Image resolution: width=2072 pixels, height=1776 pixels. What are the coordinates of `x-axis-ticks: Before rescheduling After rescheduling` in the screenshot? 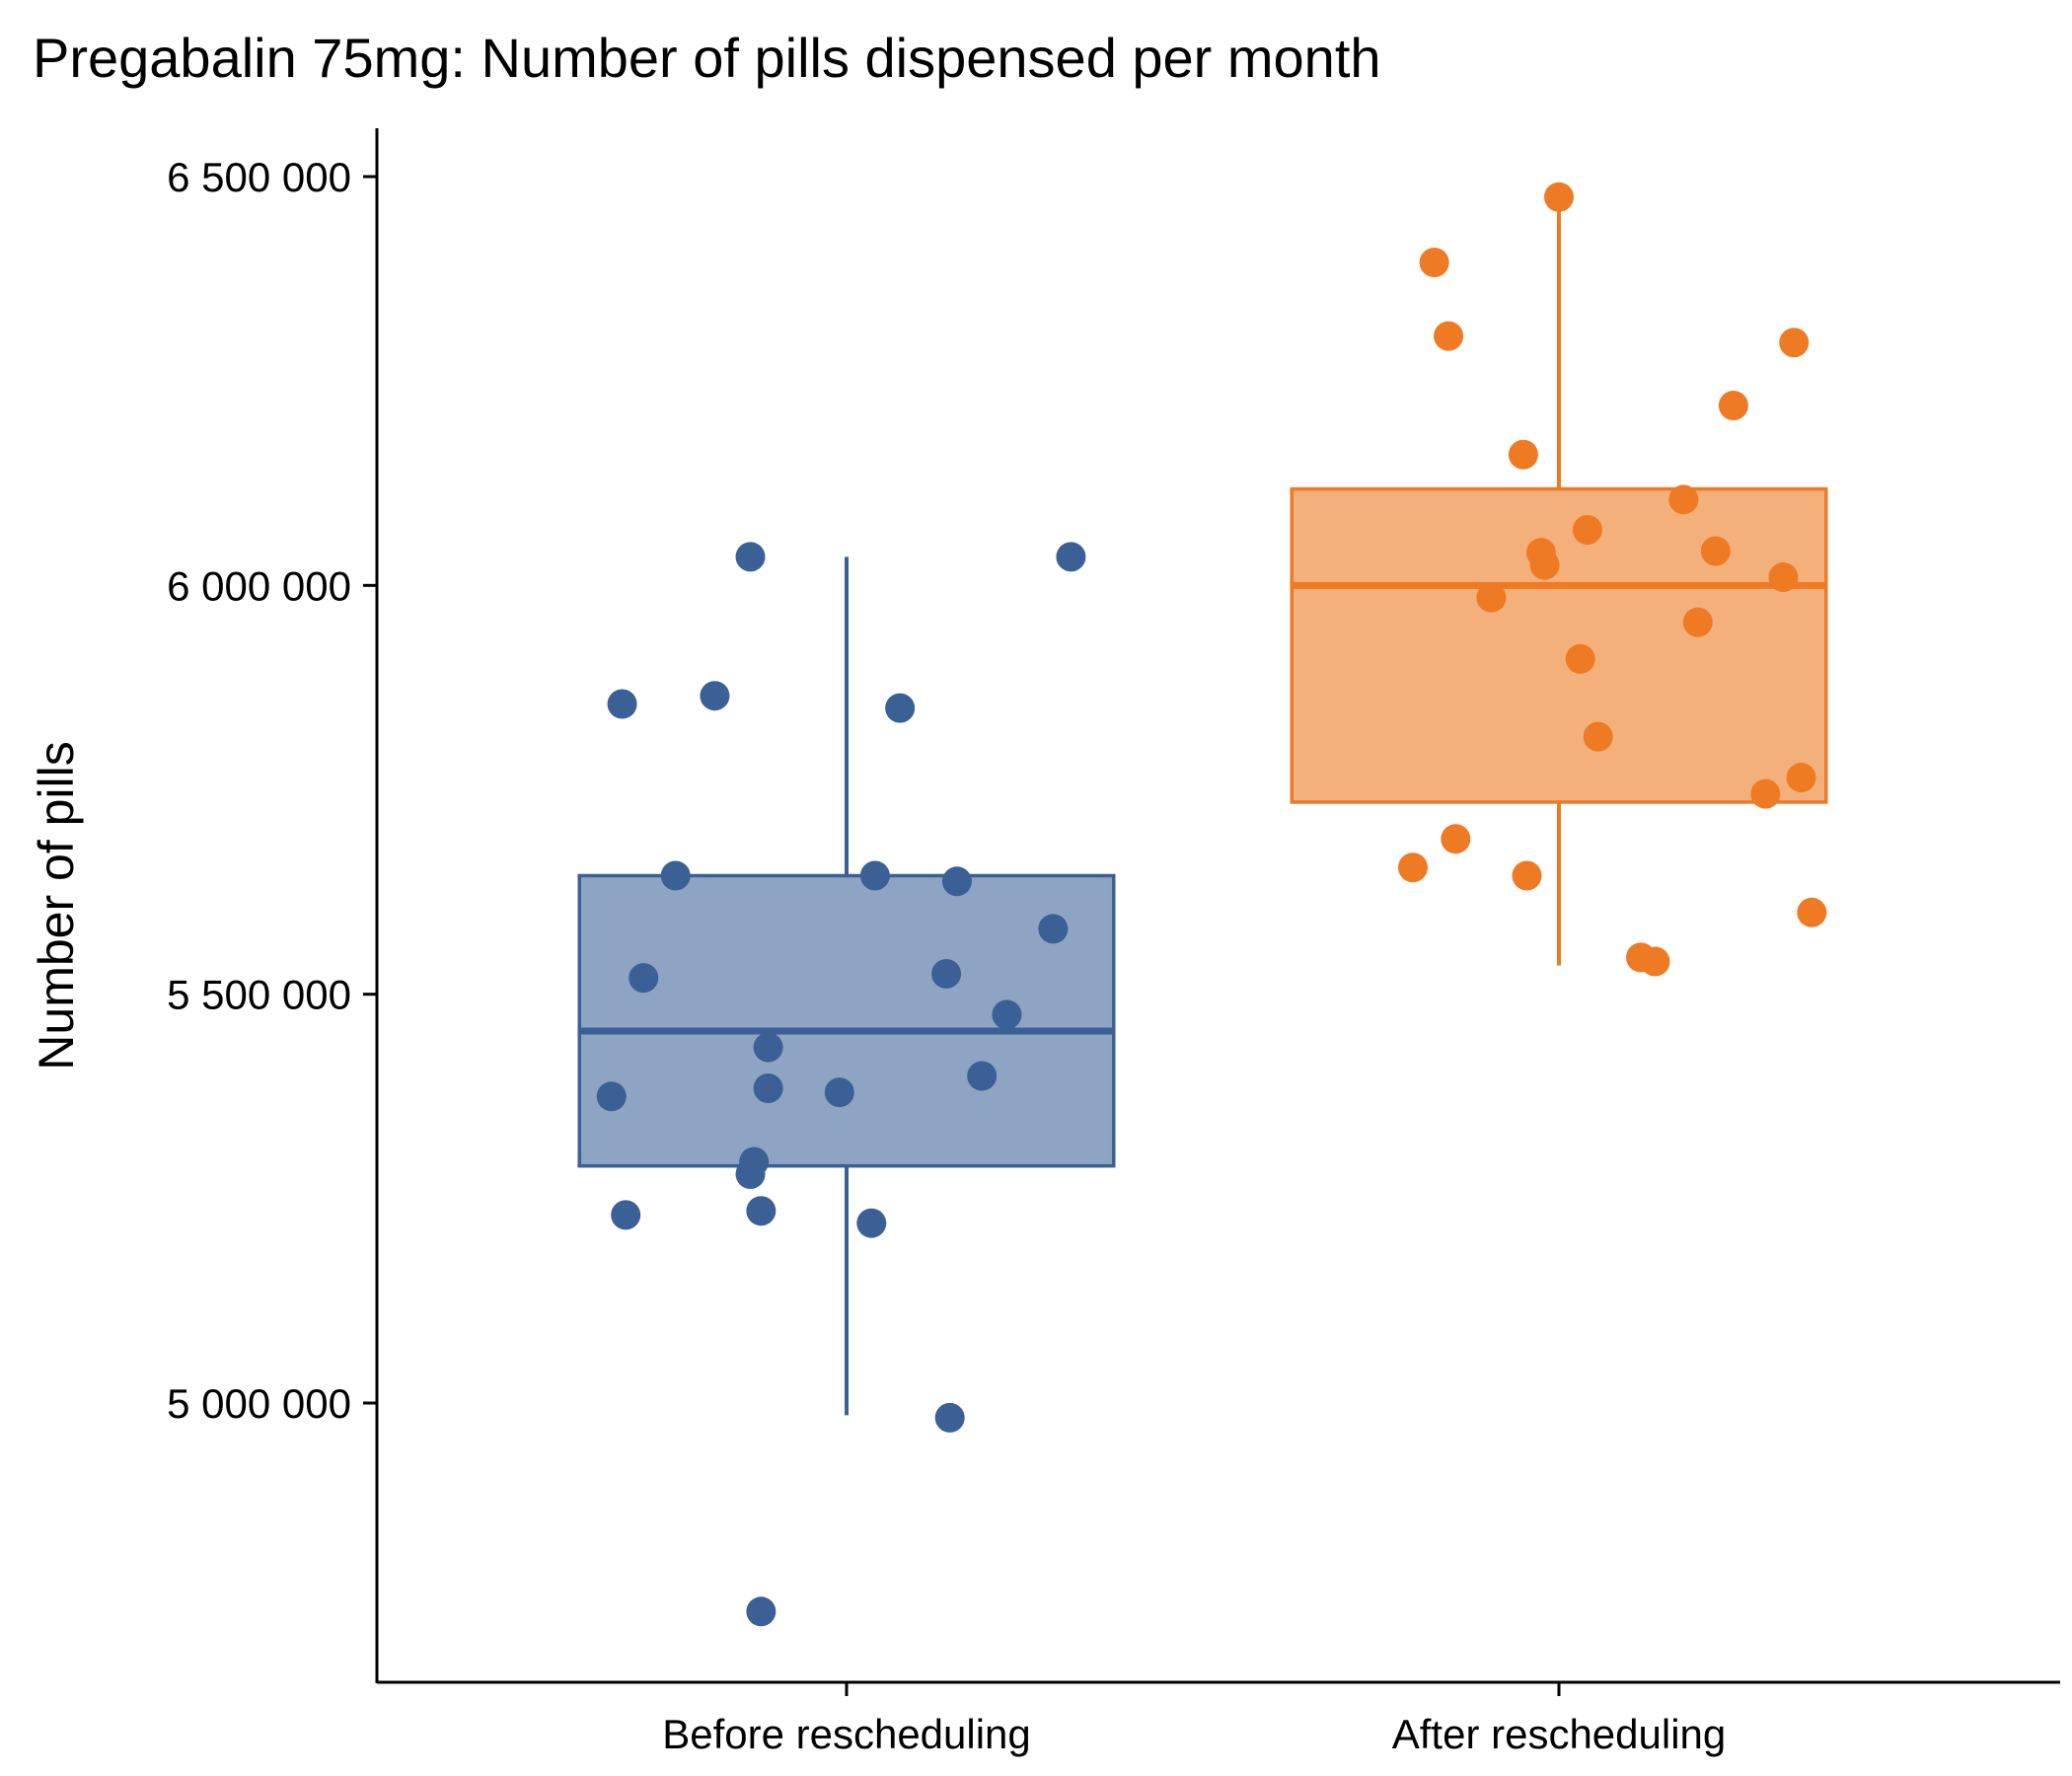 It's located at (1194, 1720).